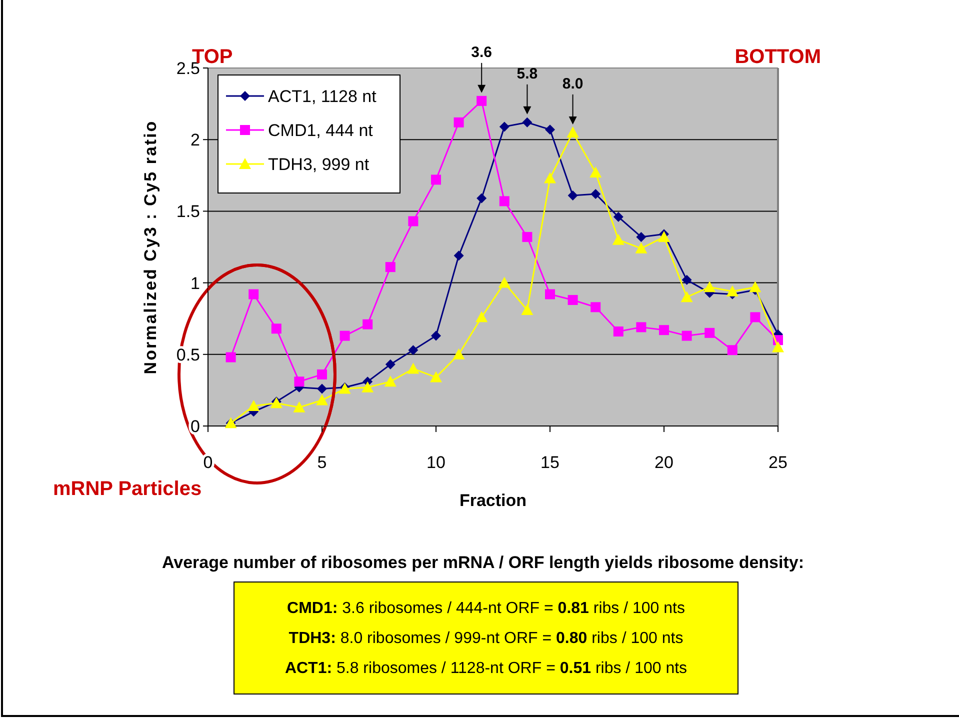 This screenshot has height=720, width=959. I want to click on x-tick-label: 10, so click(436, 462).